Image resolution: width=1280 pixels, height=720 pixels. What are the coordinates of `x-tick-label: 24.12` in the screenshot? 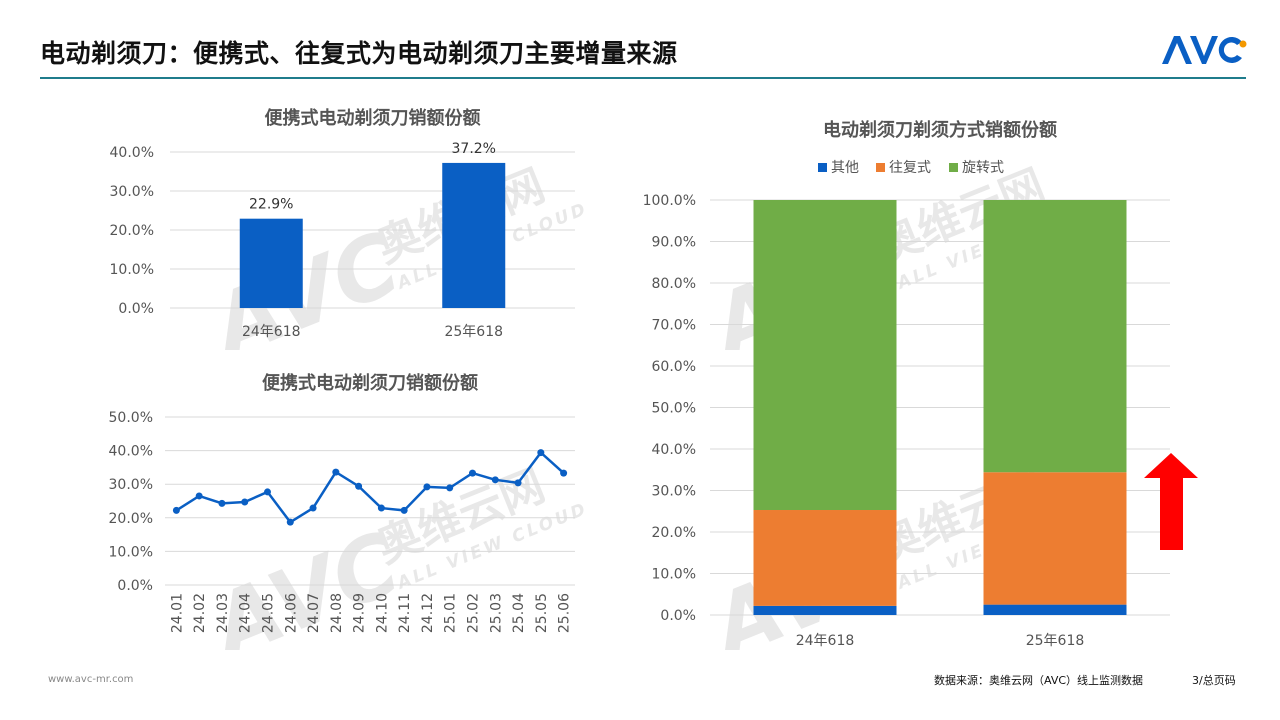 It's located at (428, 613).